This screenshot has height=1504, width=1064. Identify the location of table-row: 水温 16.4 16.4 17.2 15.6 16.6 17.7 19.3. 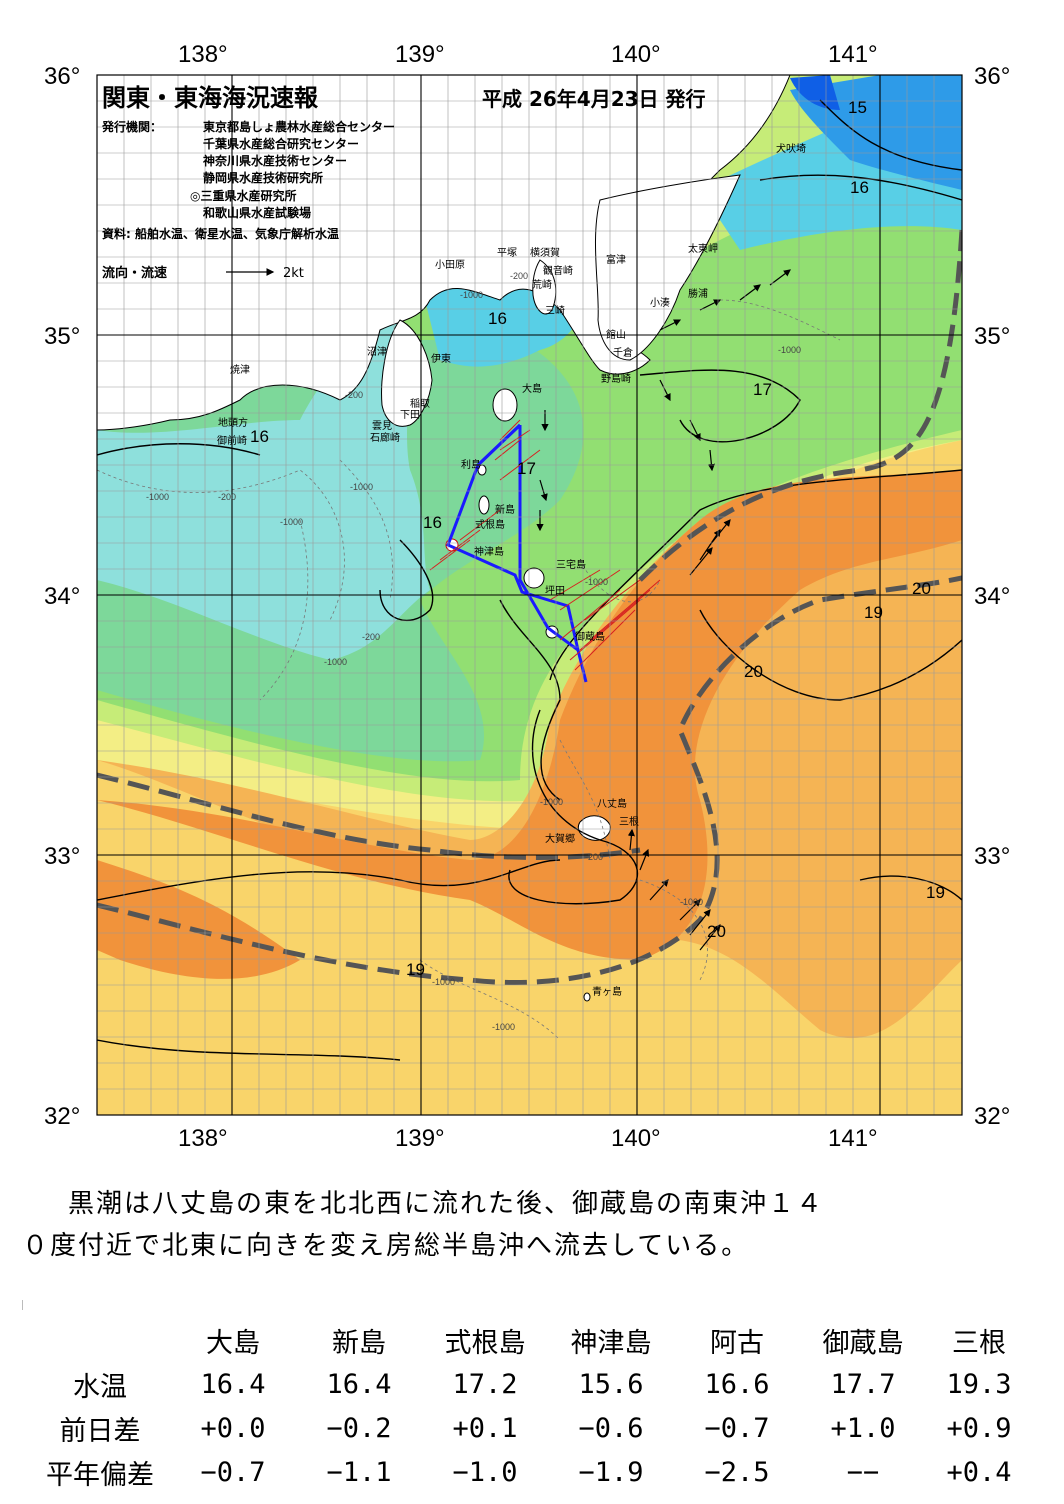
(531, 1384).